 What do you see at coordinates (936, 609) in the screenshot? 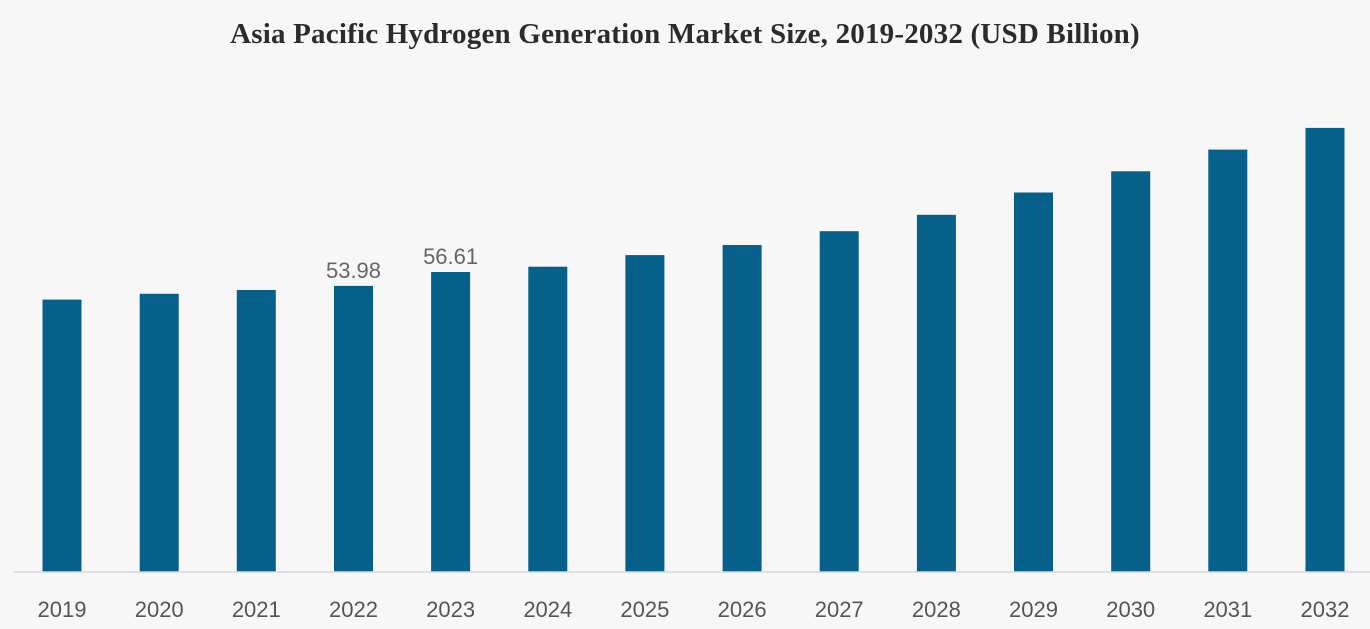
I see `x-tick-label-2028: 2028` at bounding box center [936, 609].